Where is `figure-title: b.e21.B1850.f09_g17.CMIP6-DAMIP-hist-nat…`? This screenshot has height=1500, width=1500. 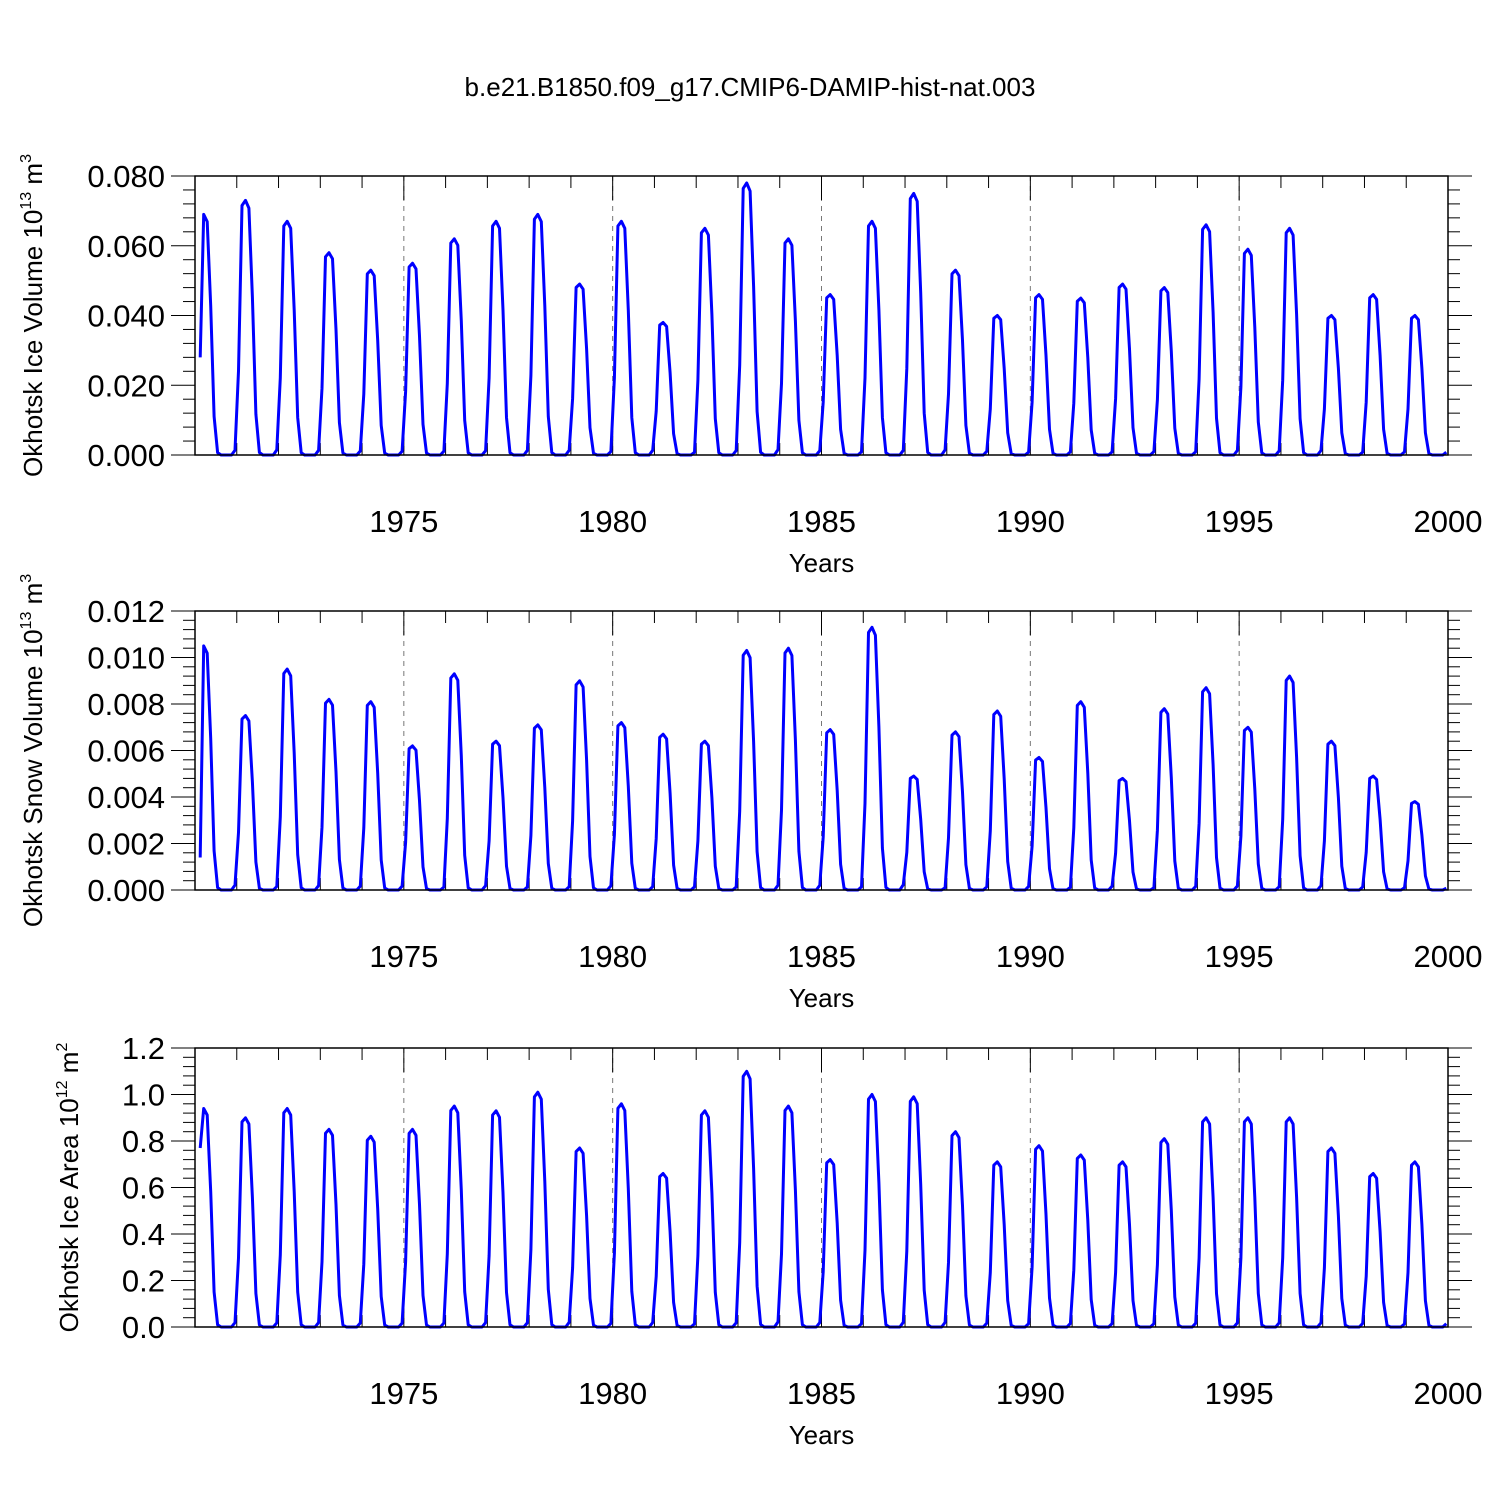 figure-title: b.e21.B1850.f09_g17.CMIP6-DAMIP-hist-nat… is located at coordinates (750, 87).